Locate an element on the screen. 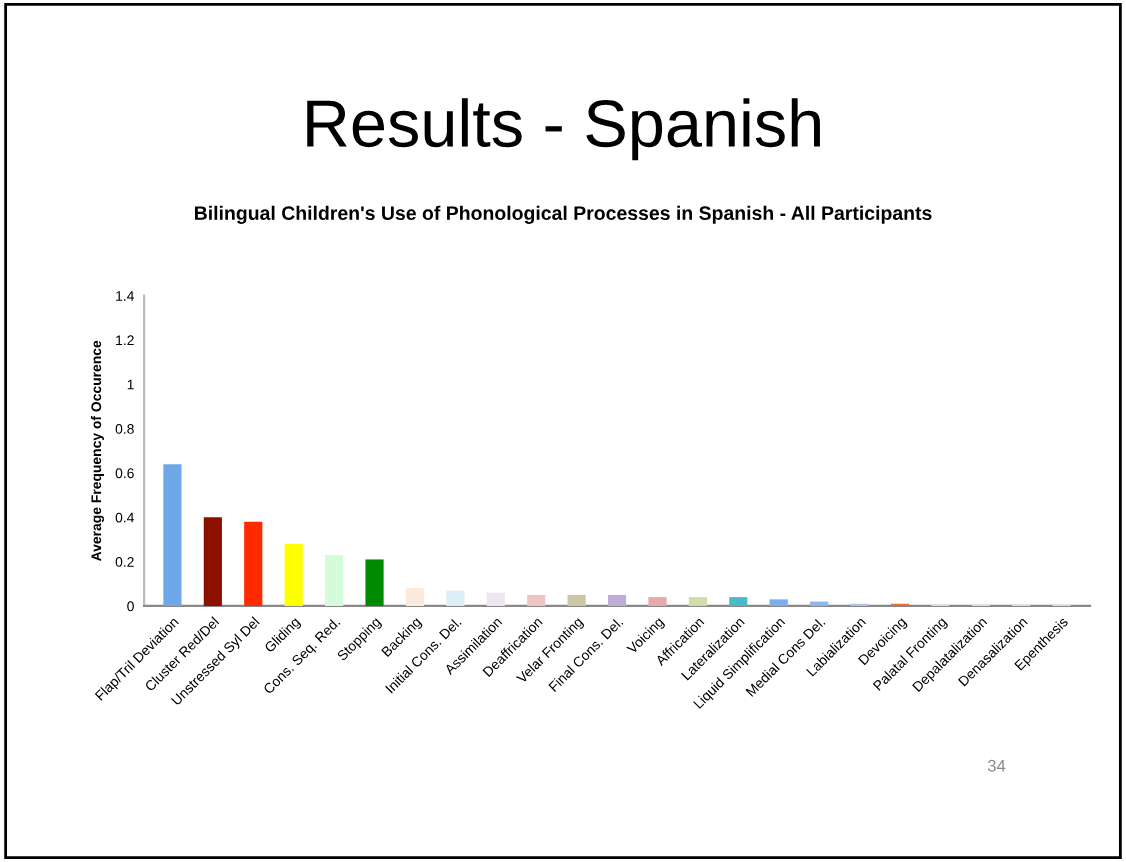 Image resolution: width=1126 pixels, height=862 pixels. text: 34 is located at coordinates (996, 765).